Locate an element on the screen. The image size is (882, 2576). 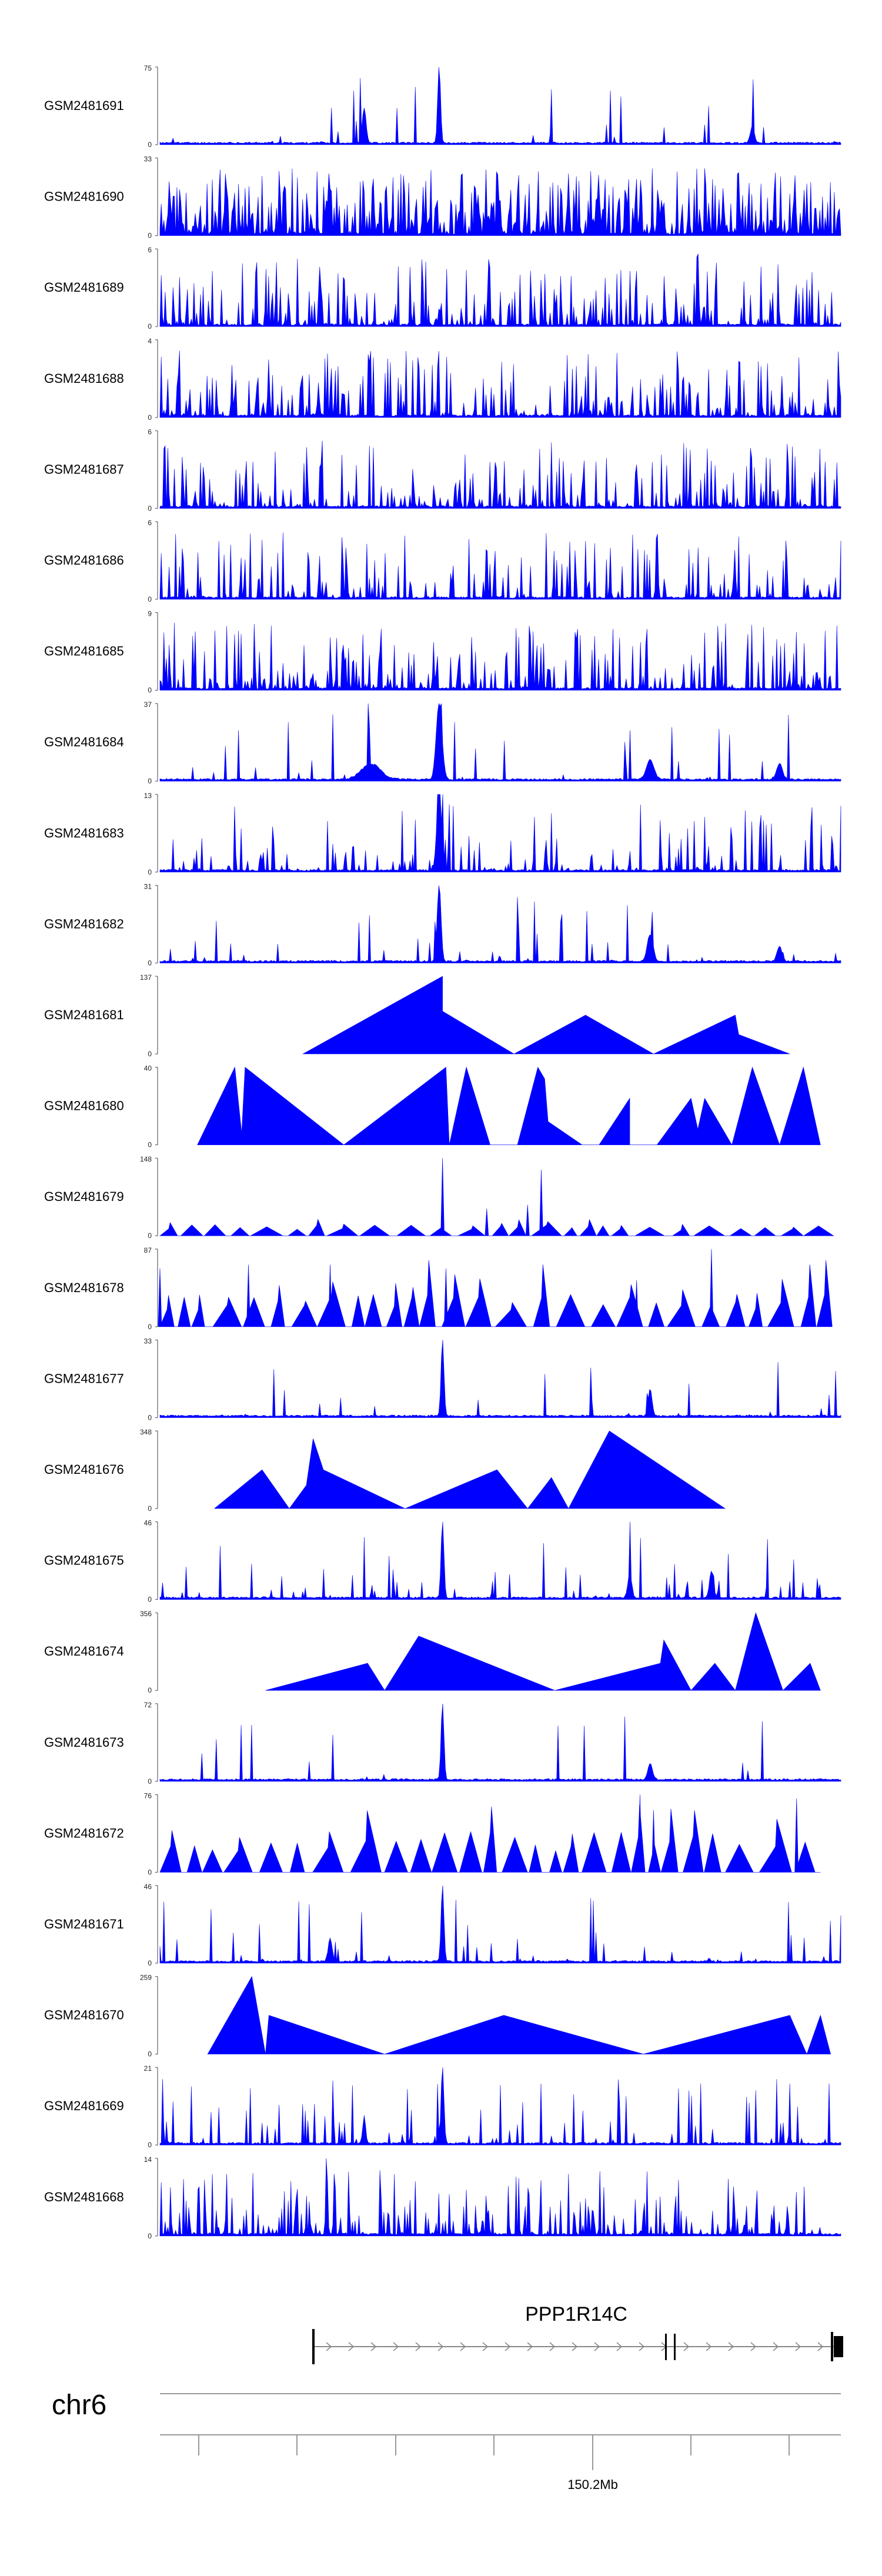
track-GSM2481673: GSM2481673 72 0 is located at coordinates (442, 1743).